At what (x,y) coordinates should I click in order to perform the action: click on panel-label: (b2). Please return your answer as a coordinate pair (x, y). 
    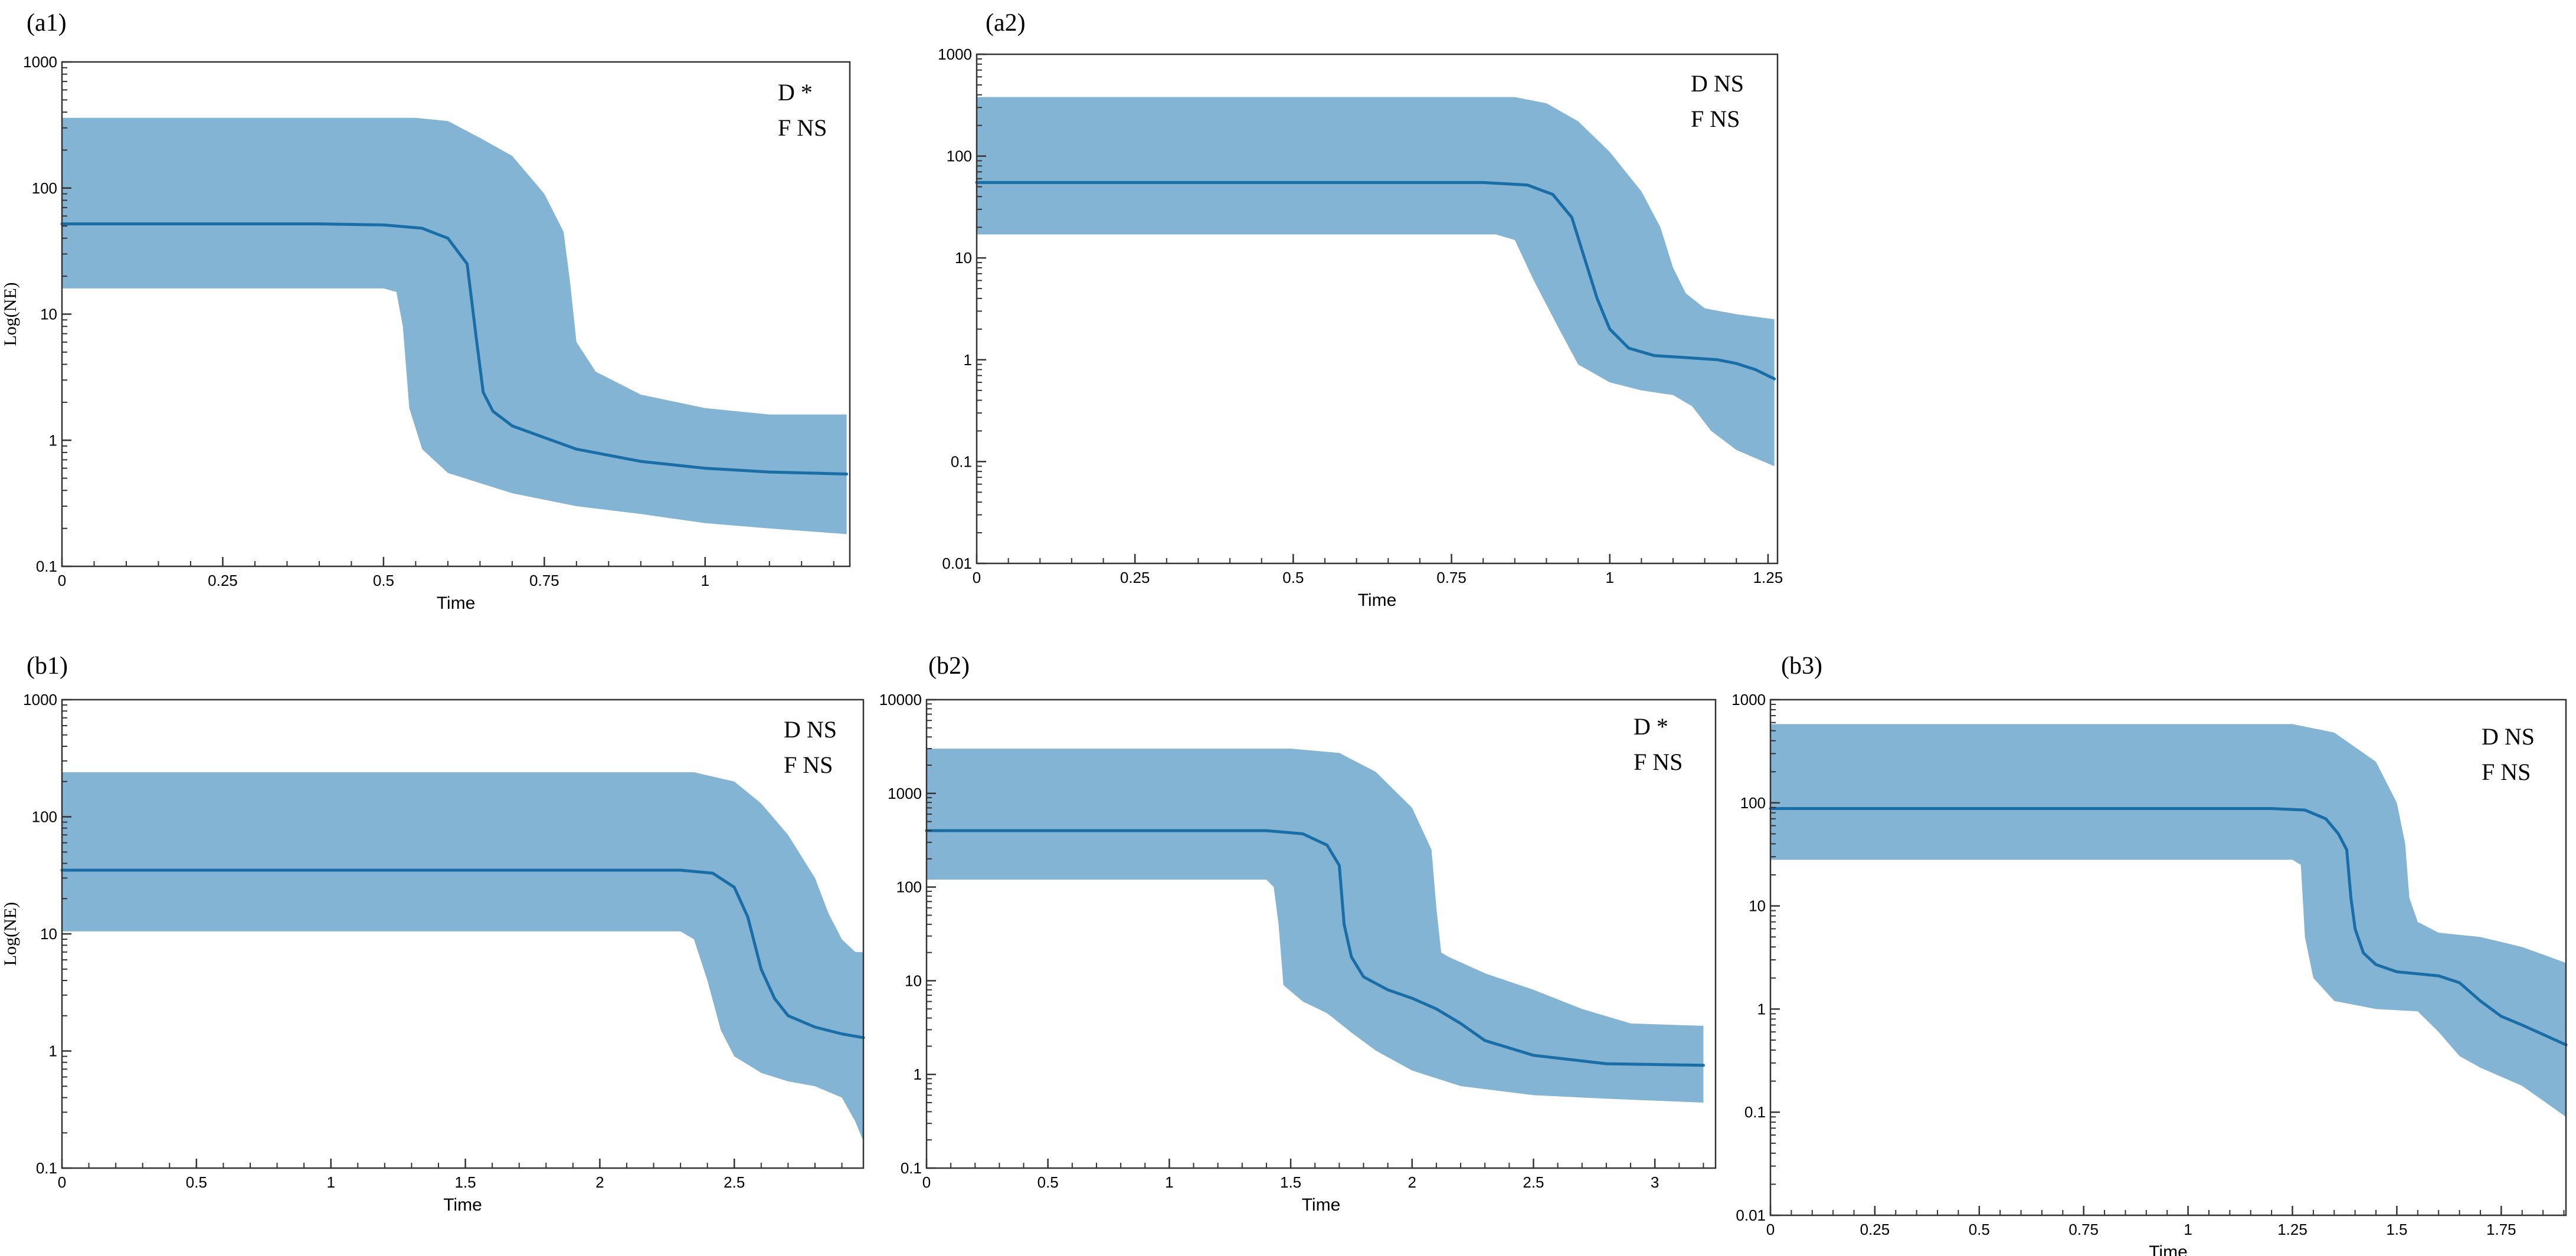
    Looking at the image, I should click on (949, 666).